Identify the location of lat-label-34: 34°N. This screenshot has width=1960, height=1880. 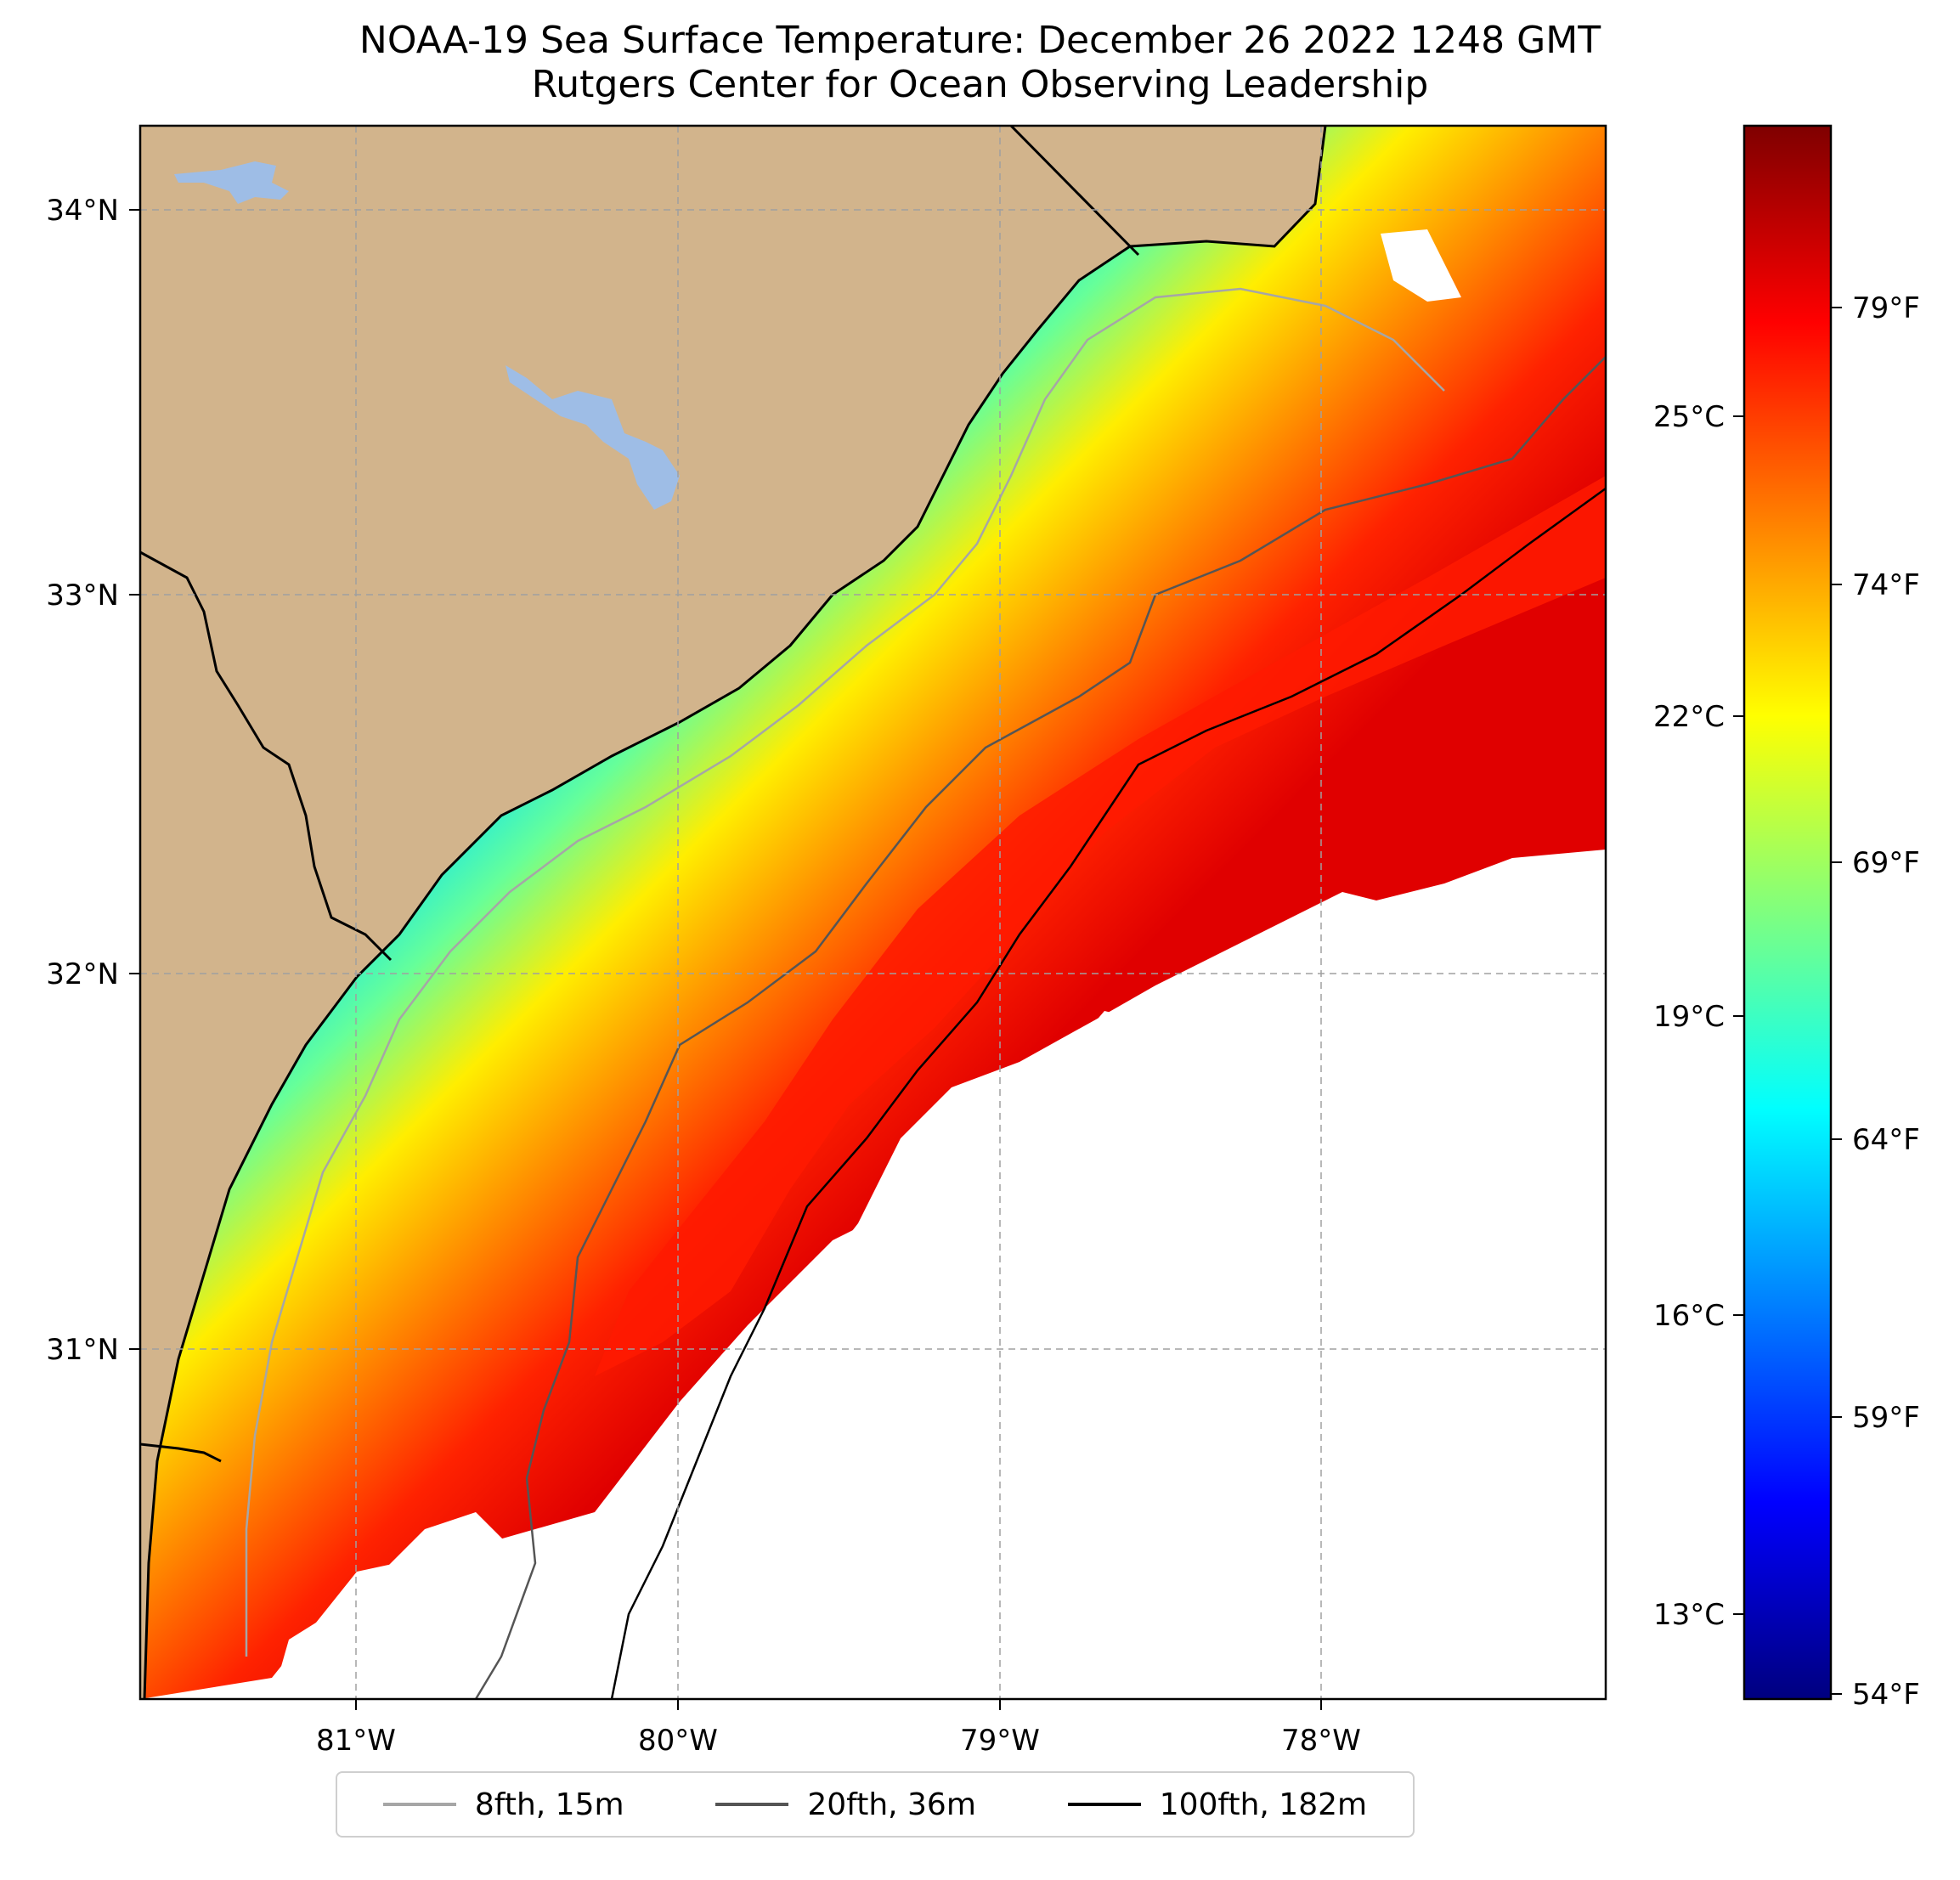
(83, 211).